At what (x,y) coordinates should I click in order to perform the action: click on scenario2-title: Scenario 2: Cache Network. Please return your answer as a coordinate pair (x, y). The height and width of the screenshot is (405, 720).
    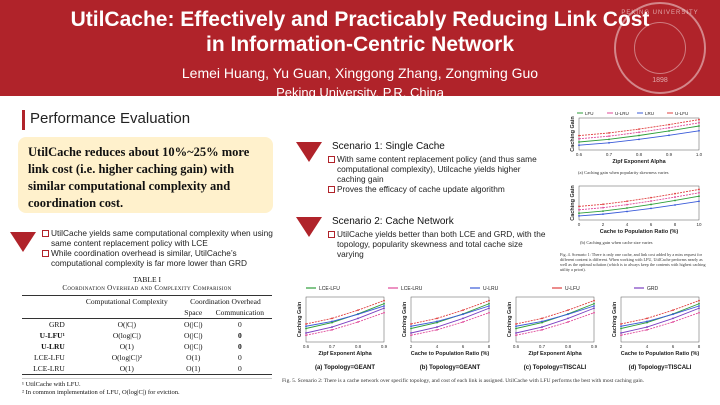
    Looking at the image, I should click on (393, 221).